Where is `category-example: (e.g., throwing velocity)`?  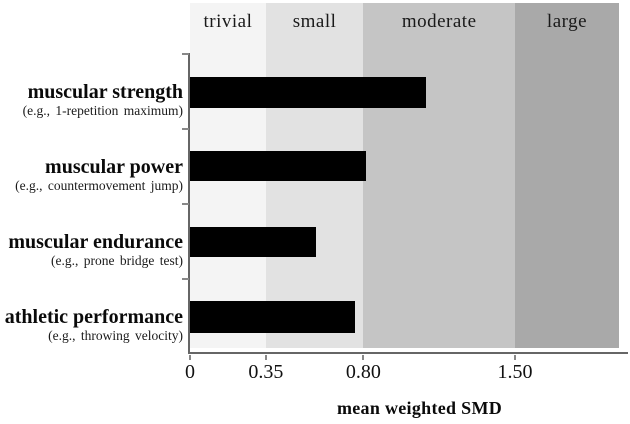
category-example: (e.g., throwing velocity) is located at coordinates (115, 335).